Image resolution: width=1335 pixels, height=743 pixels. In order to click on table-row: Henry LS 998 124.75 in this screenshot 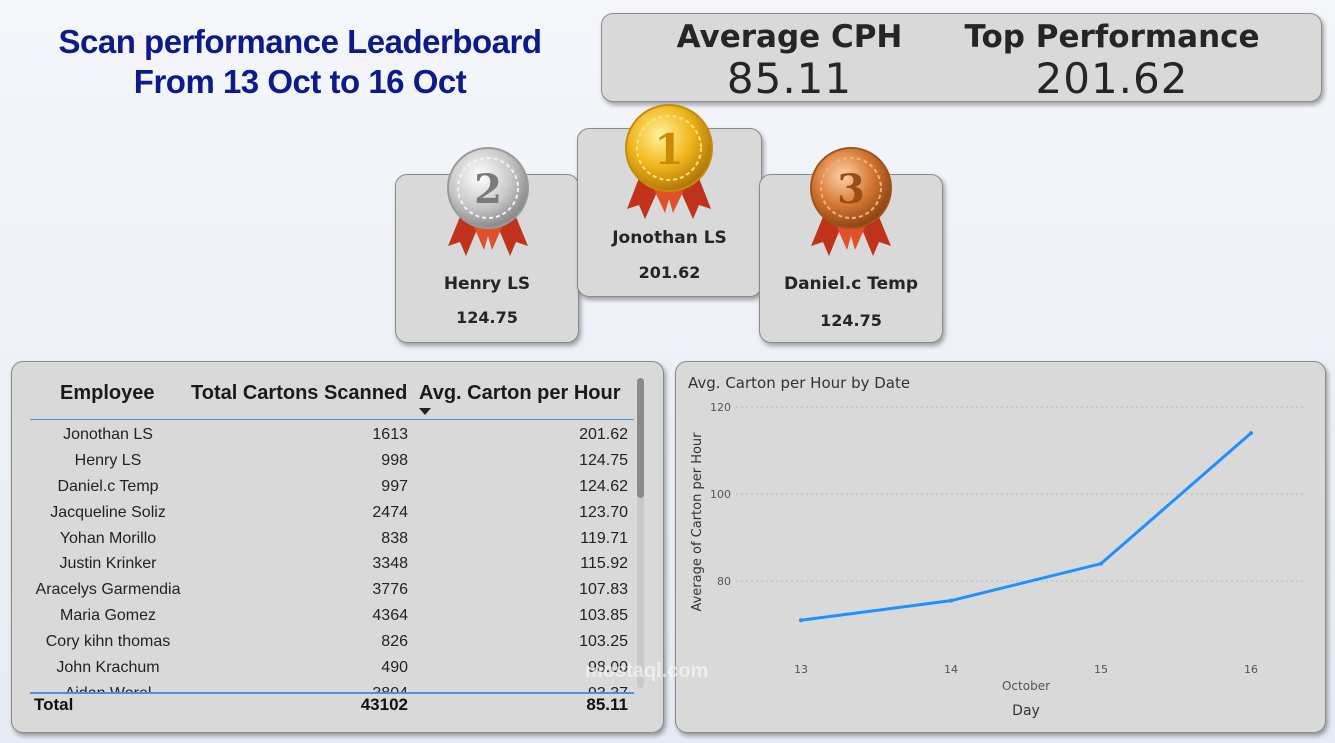, I will do `click(351, 460)`.